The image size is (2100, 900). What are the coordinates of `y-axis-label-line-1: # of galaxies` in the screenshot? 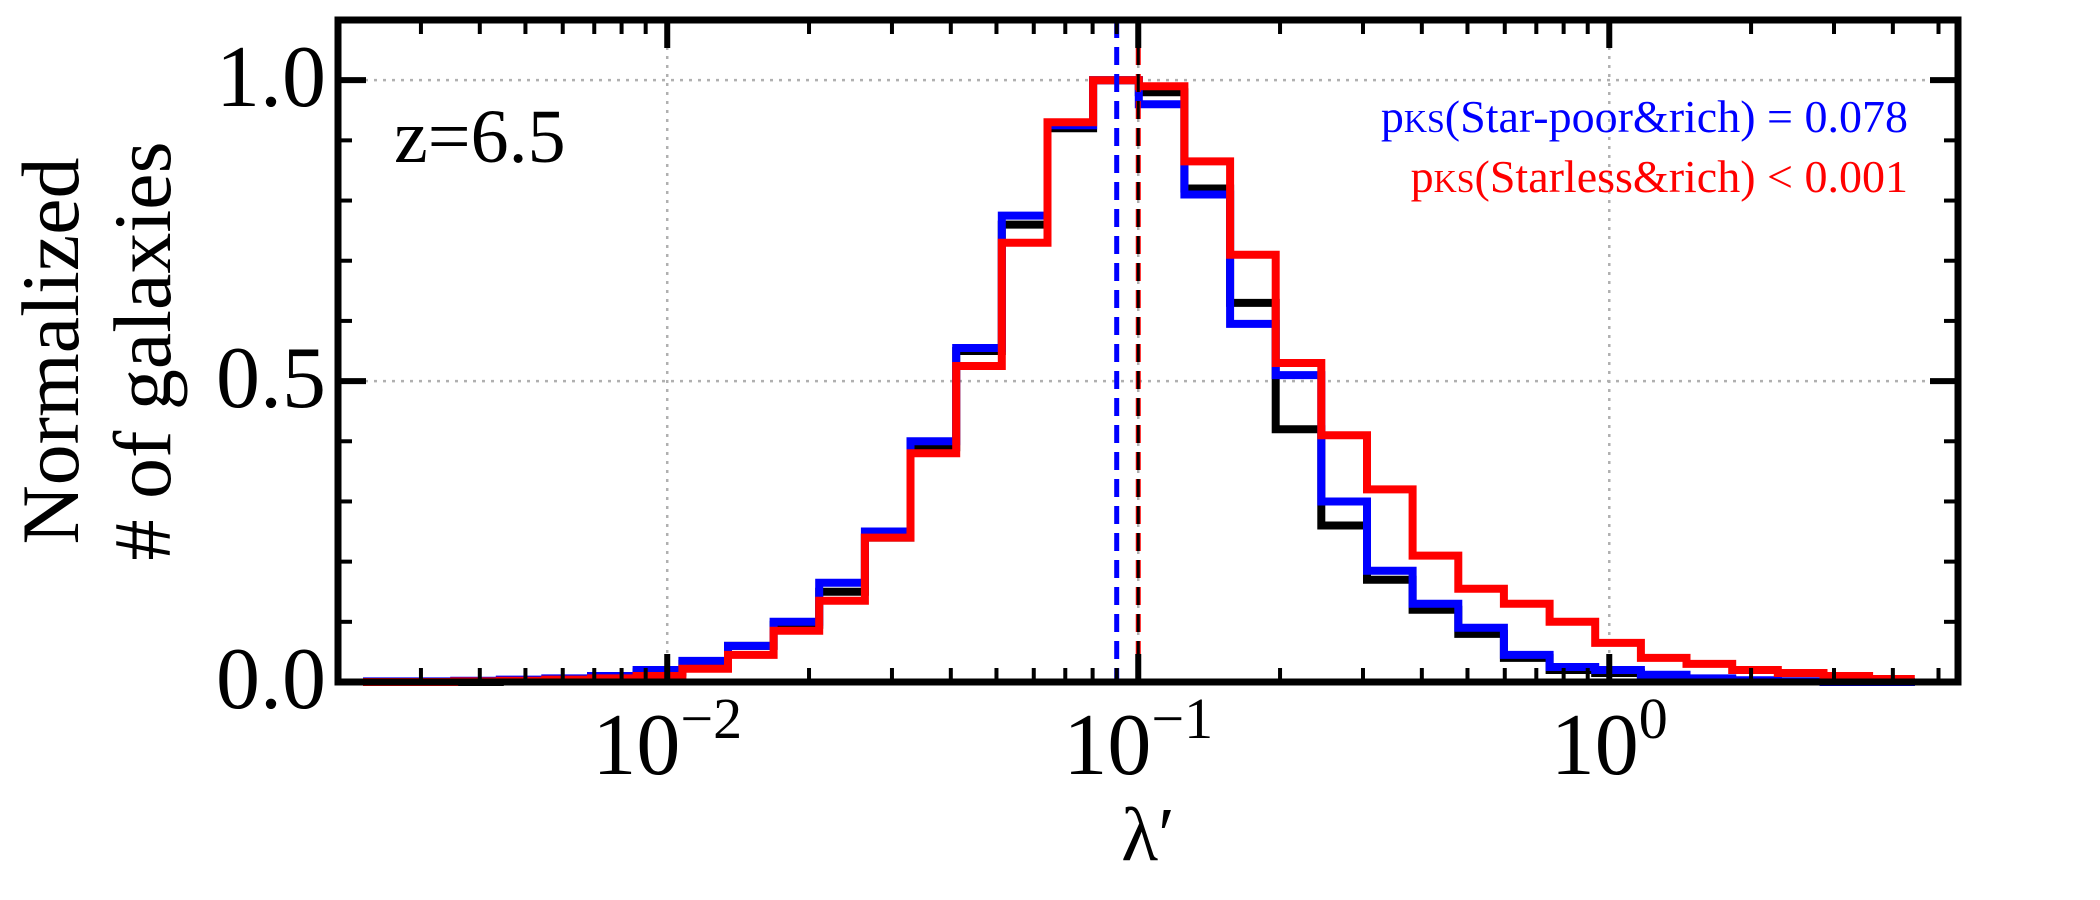 It's located at (142, 351).